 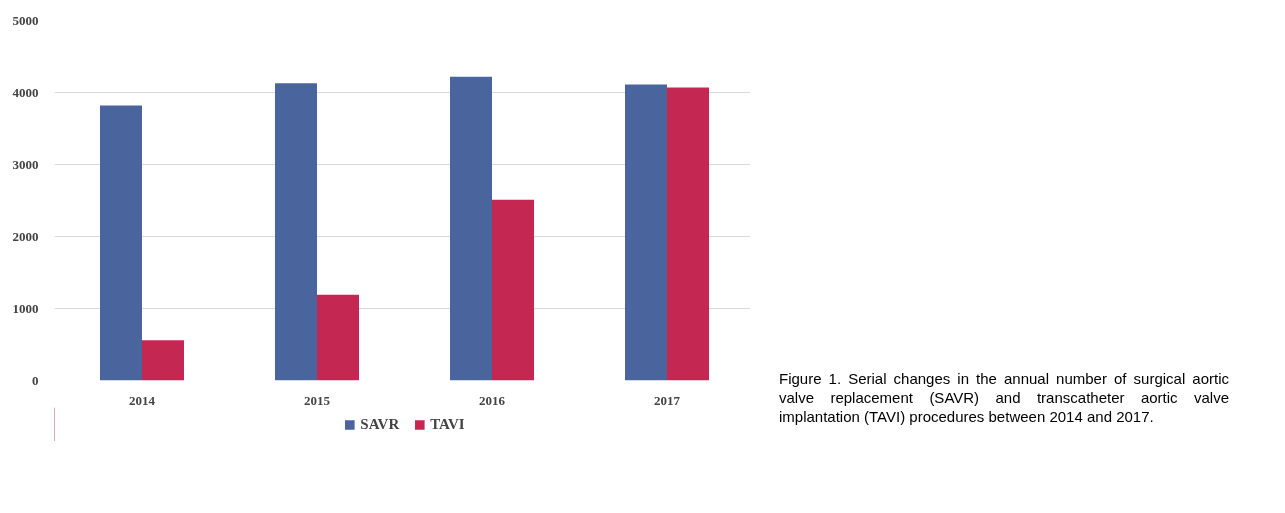 I want to click on y-tick-label: 4000, so click(x=25, y=92).